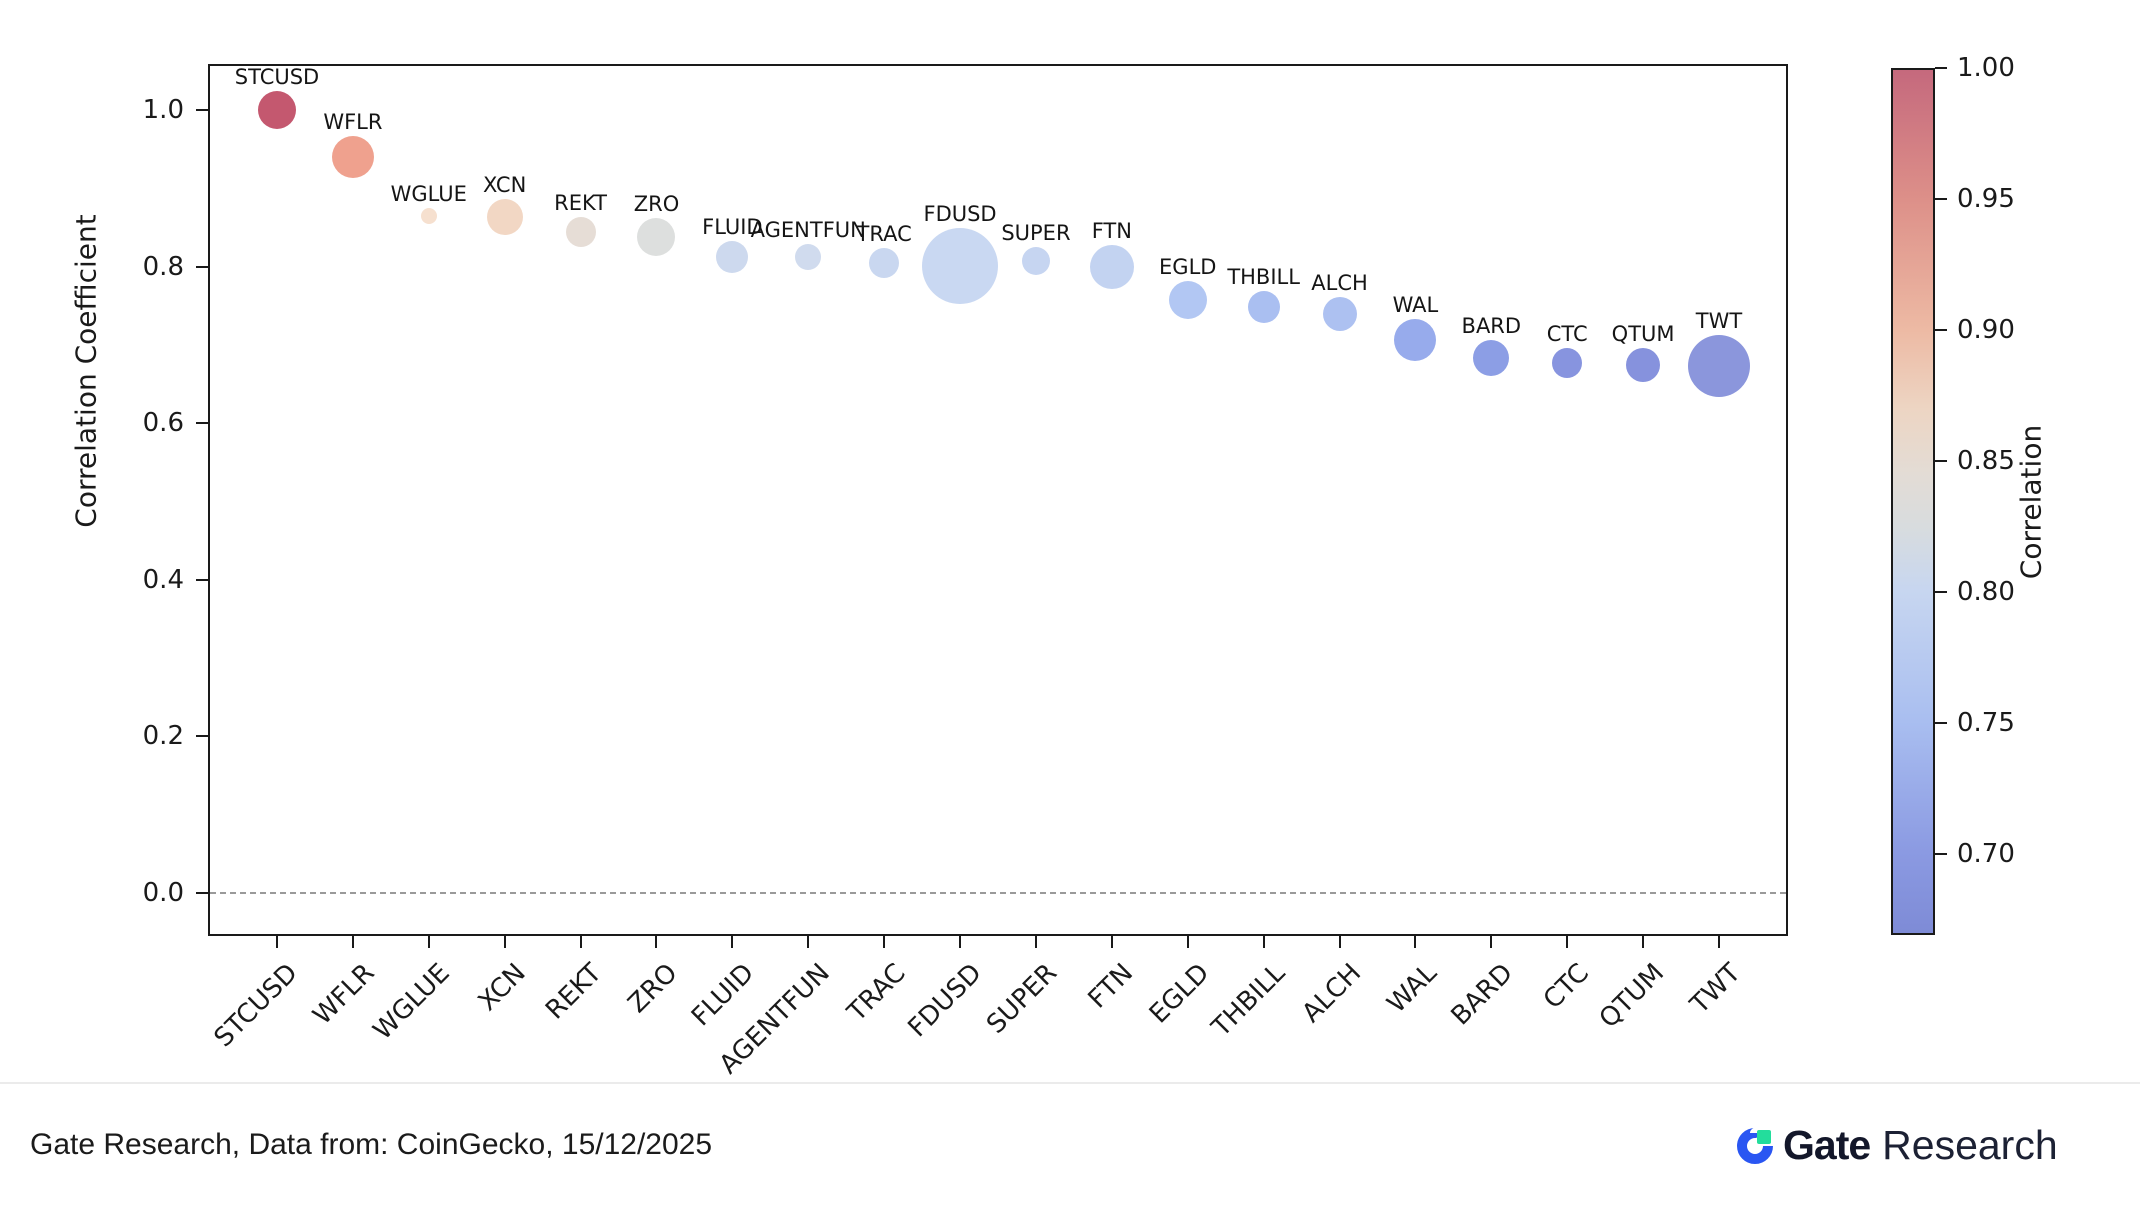  I want to click on bubble-QTUM, so click(1643, 365).